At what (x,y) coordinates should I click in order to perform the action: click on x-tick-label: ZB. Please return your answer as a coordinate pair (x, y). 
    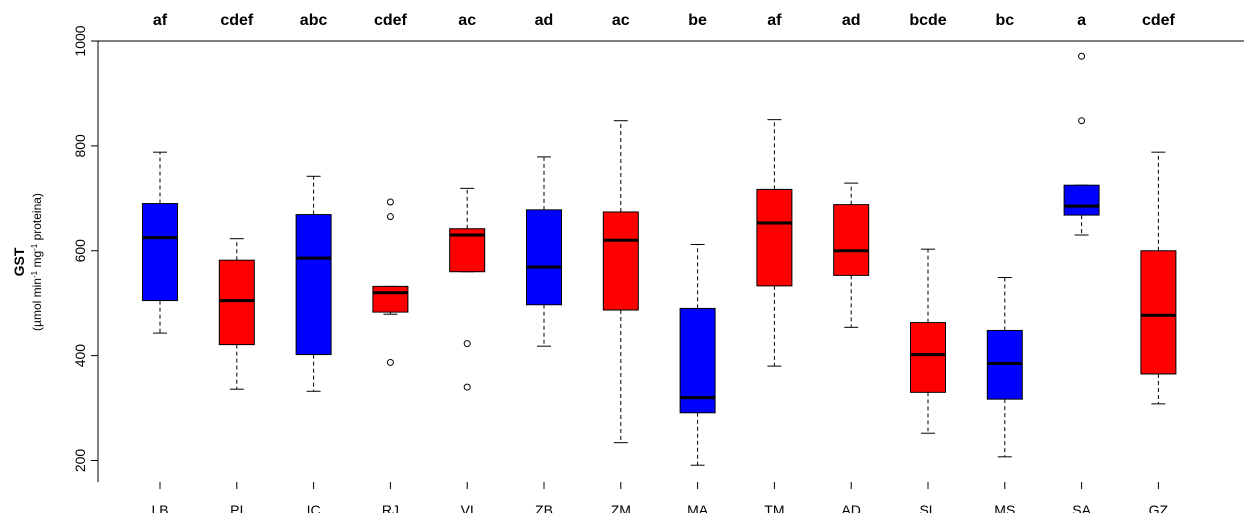
    Looking at the image, I should click on (544, 507).